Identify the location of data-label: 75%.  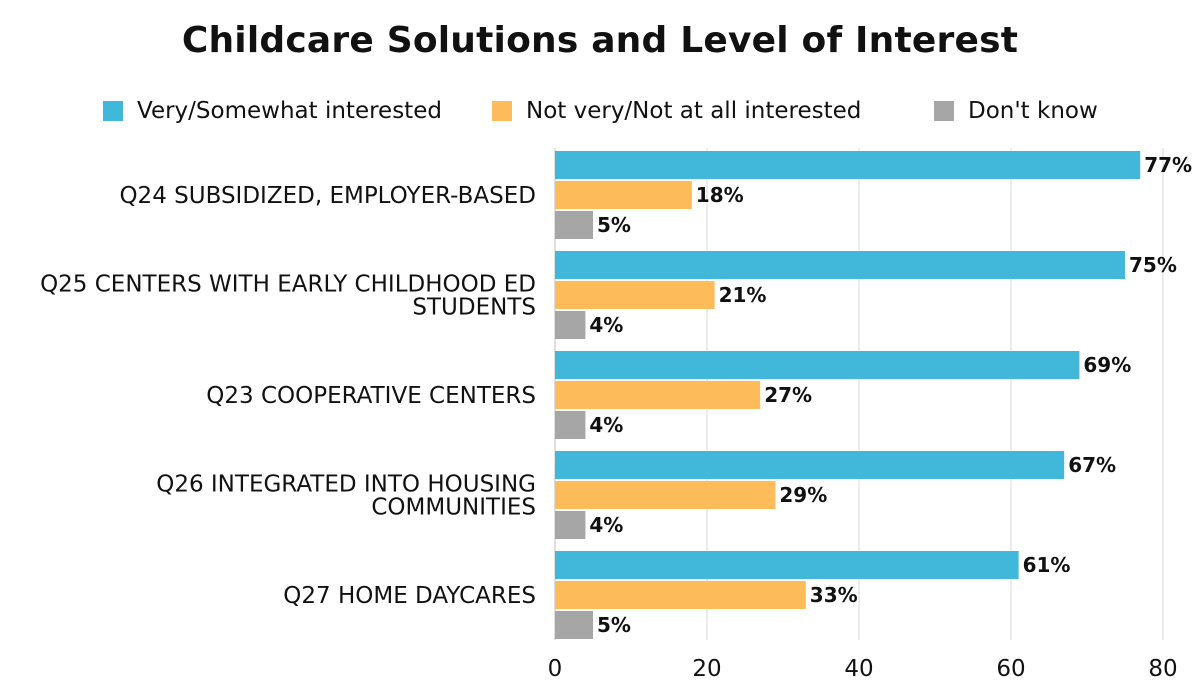
(1153, 265).